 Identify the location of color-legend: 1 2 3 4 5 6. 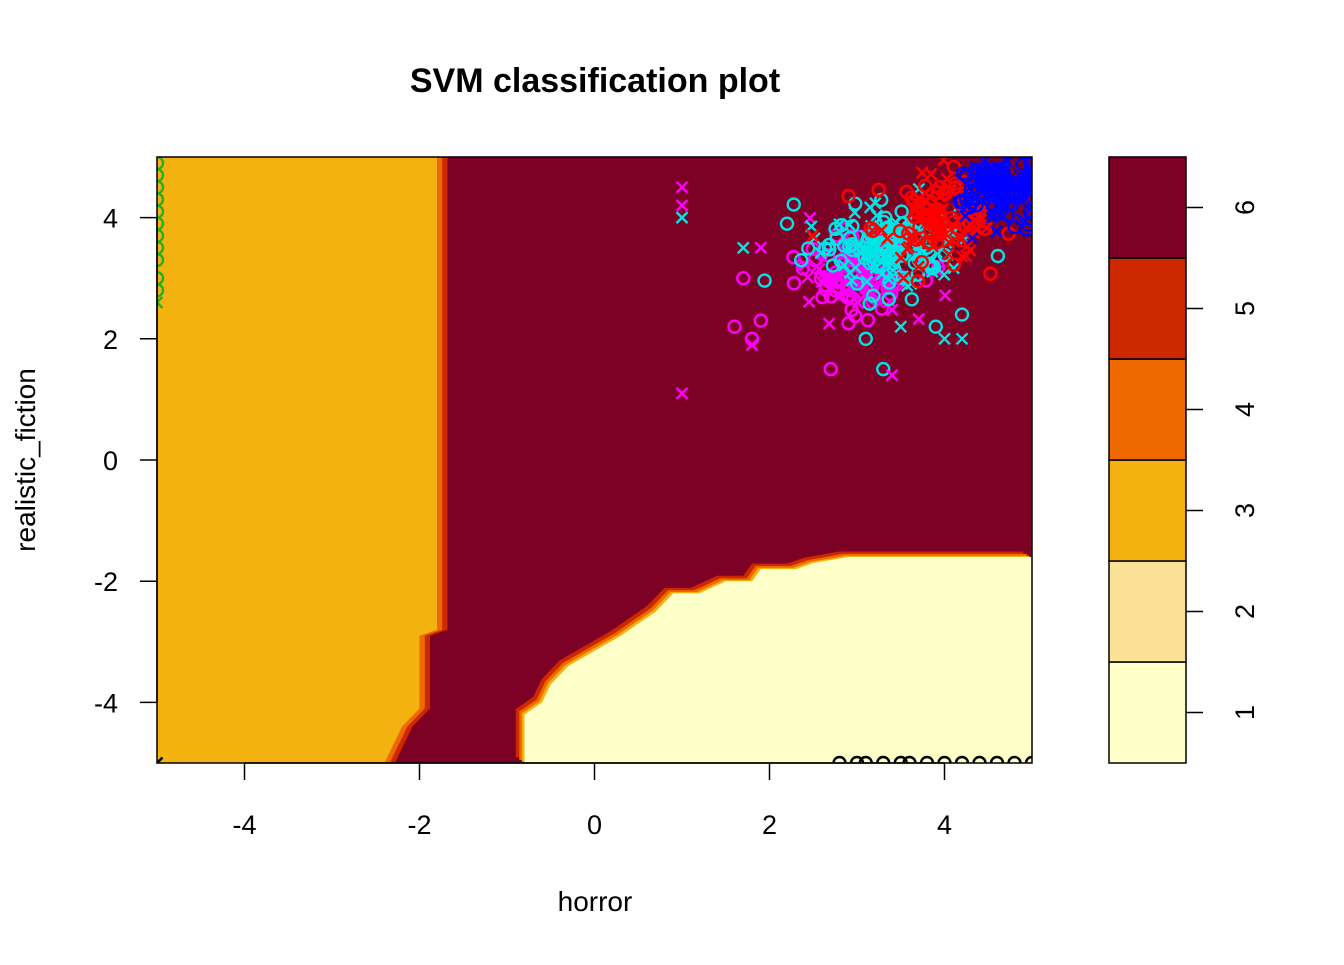
(1184, 460).